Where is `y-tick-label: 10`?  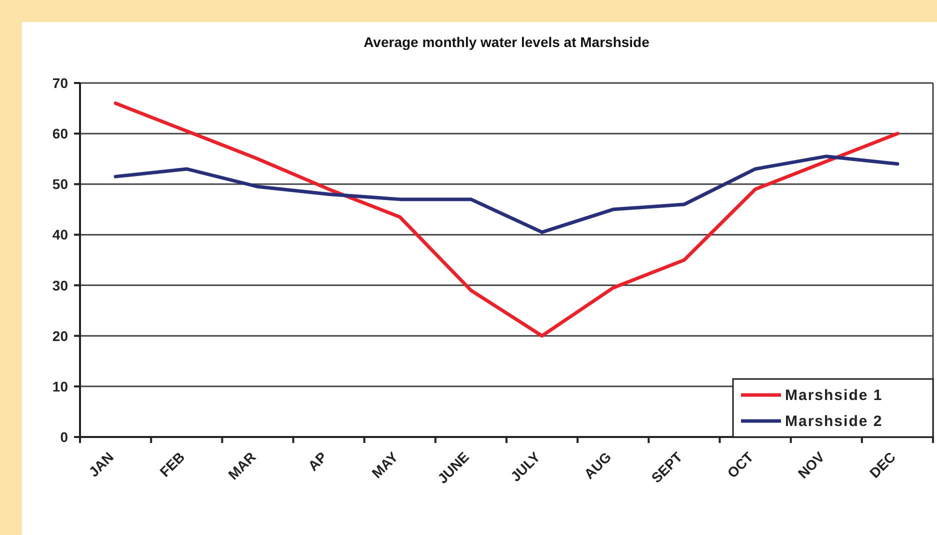
y-tick-label: 10 is located at coordinates (60, 386).